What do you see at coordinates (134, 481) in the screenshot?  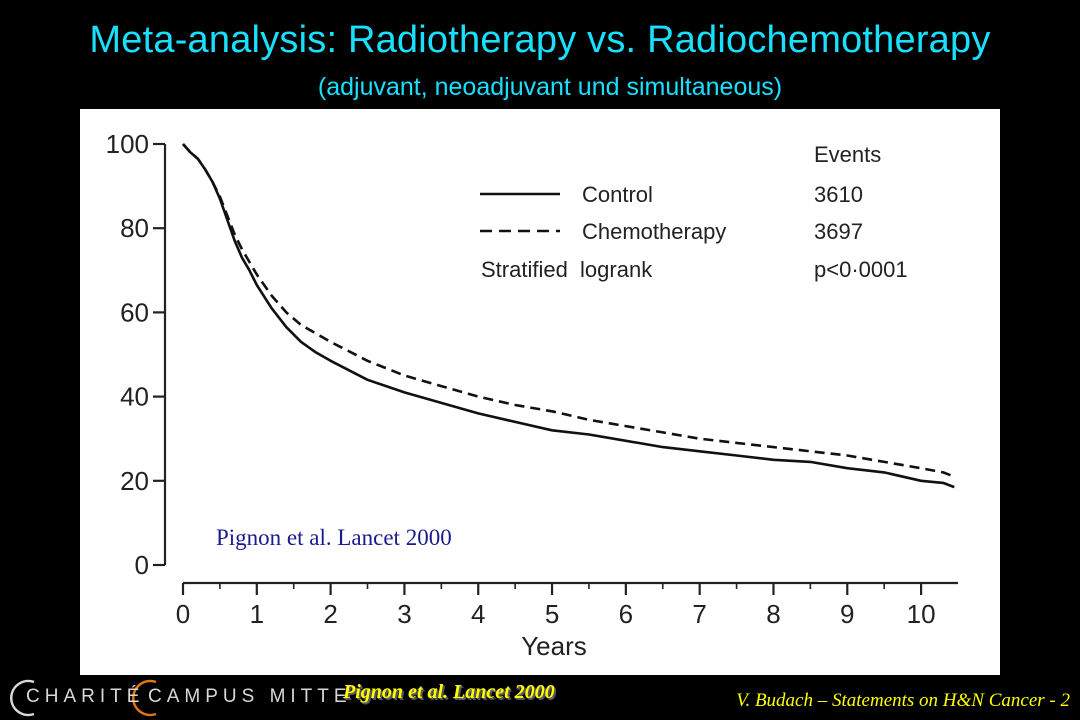 I see `y-tick-label: 20` at bounding box center [134, 481].